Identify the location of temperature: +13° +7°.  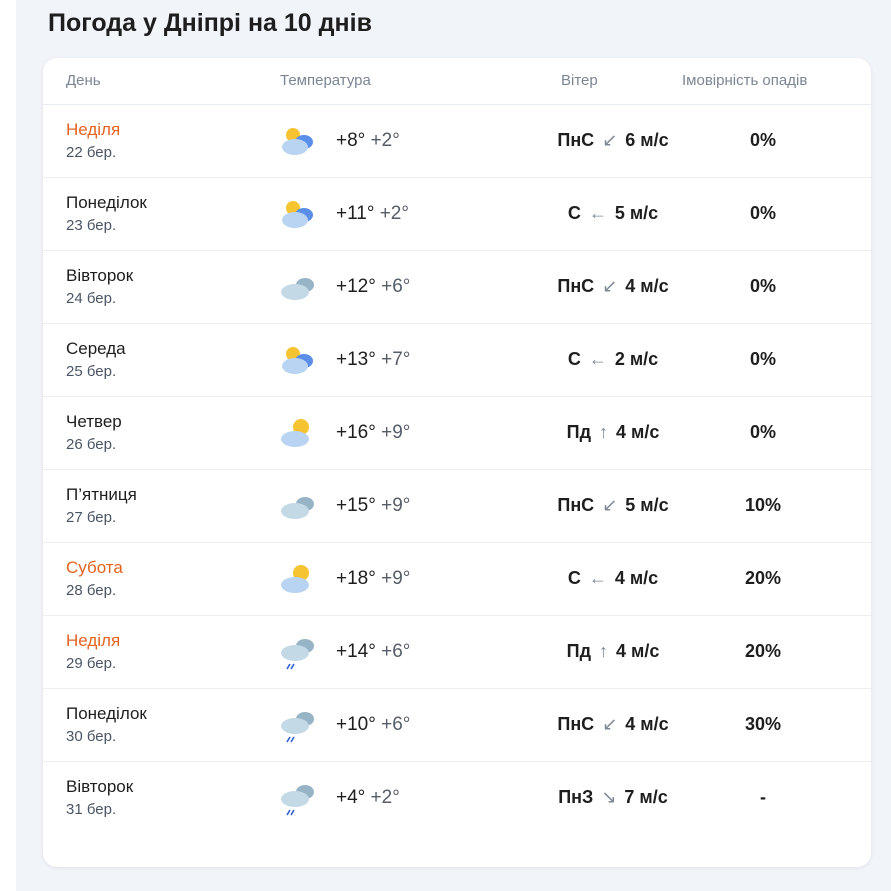
(373, 360).